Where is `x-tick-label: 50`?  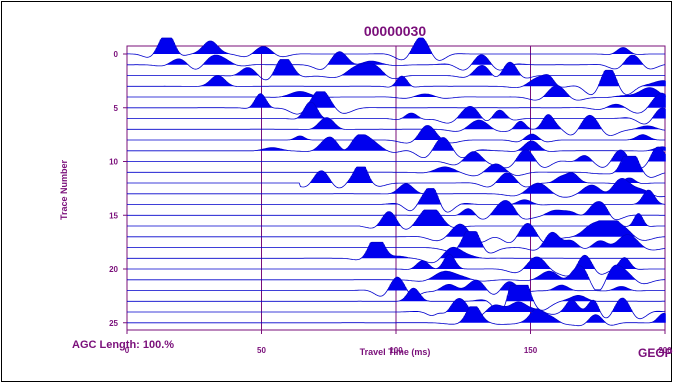 x-tick-label: 50 is located at coordinates (261, 350).